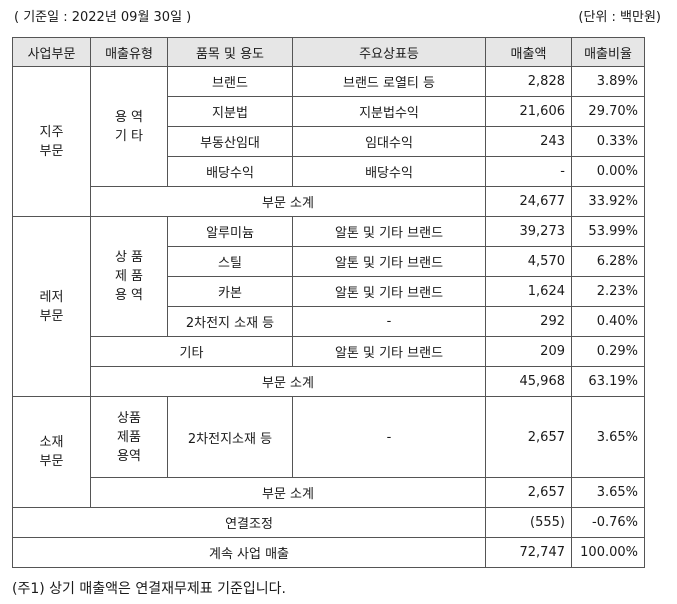  I want to click on adjustment-ratio: -0.76%, so click(608, 522).